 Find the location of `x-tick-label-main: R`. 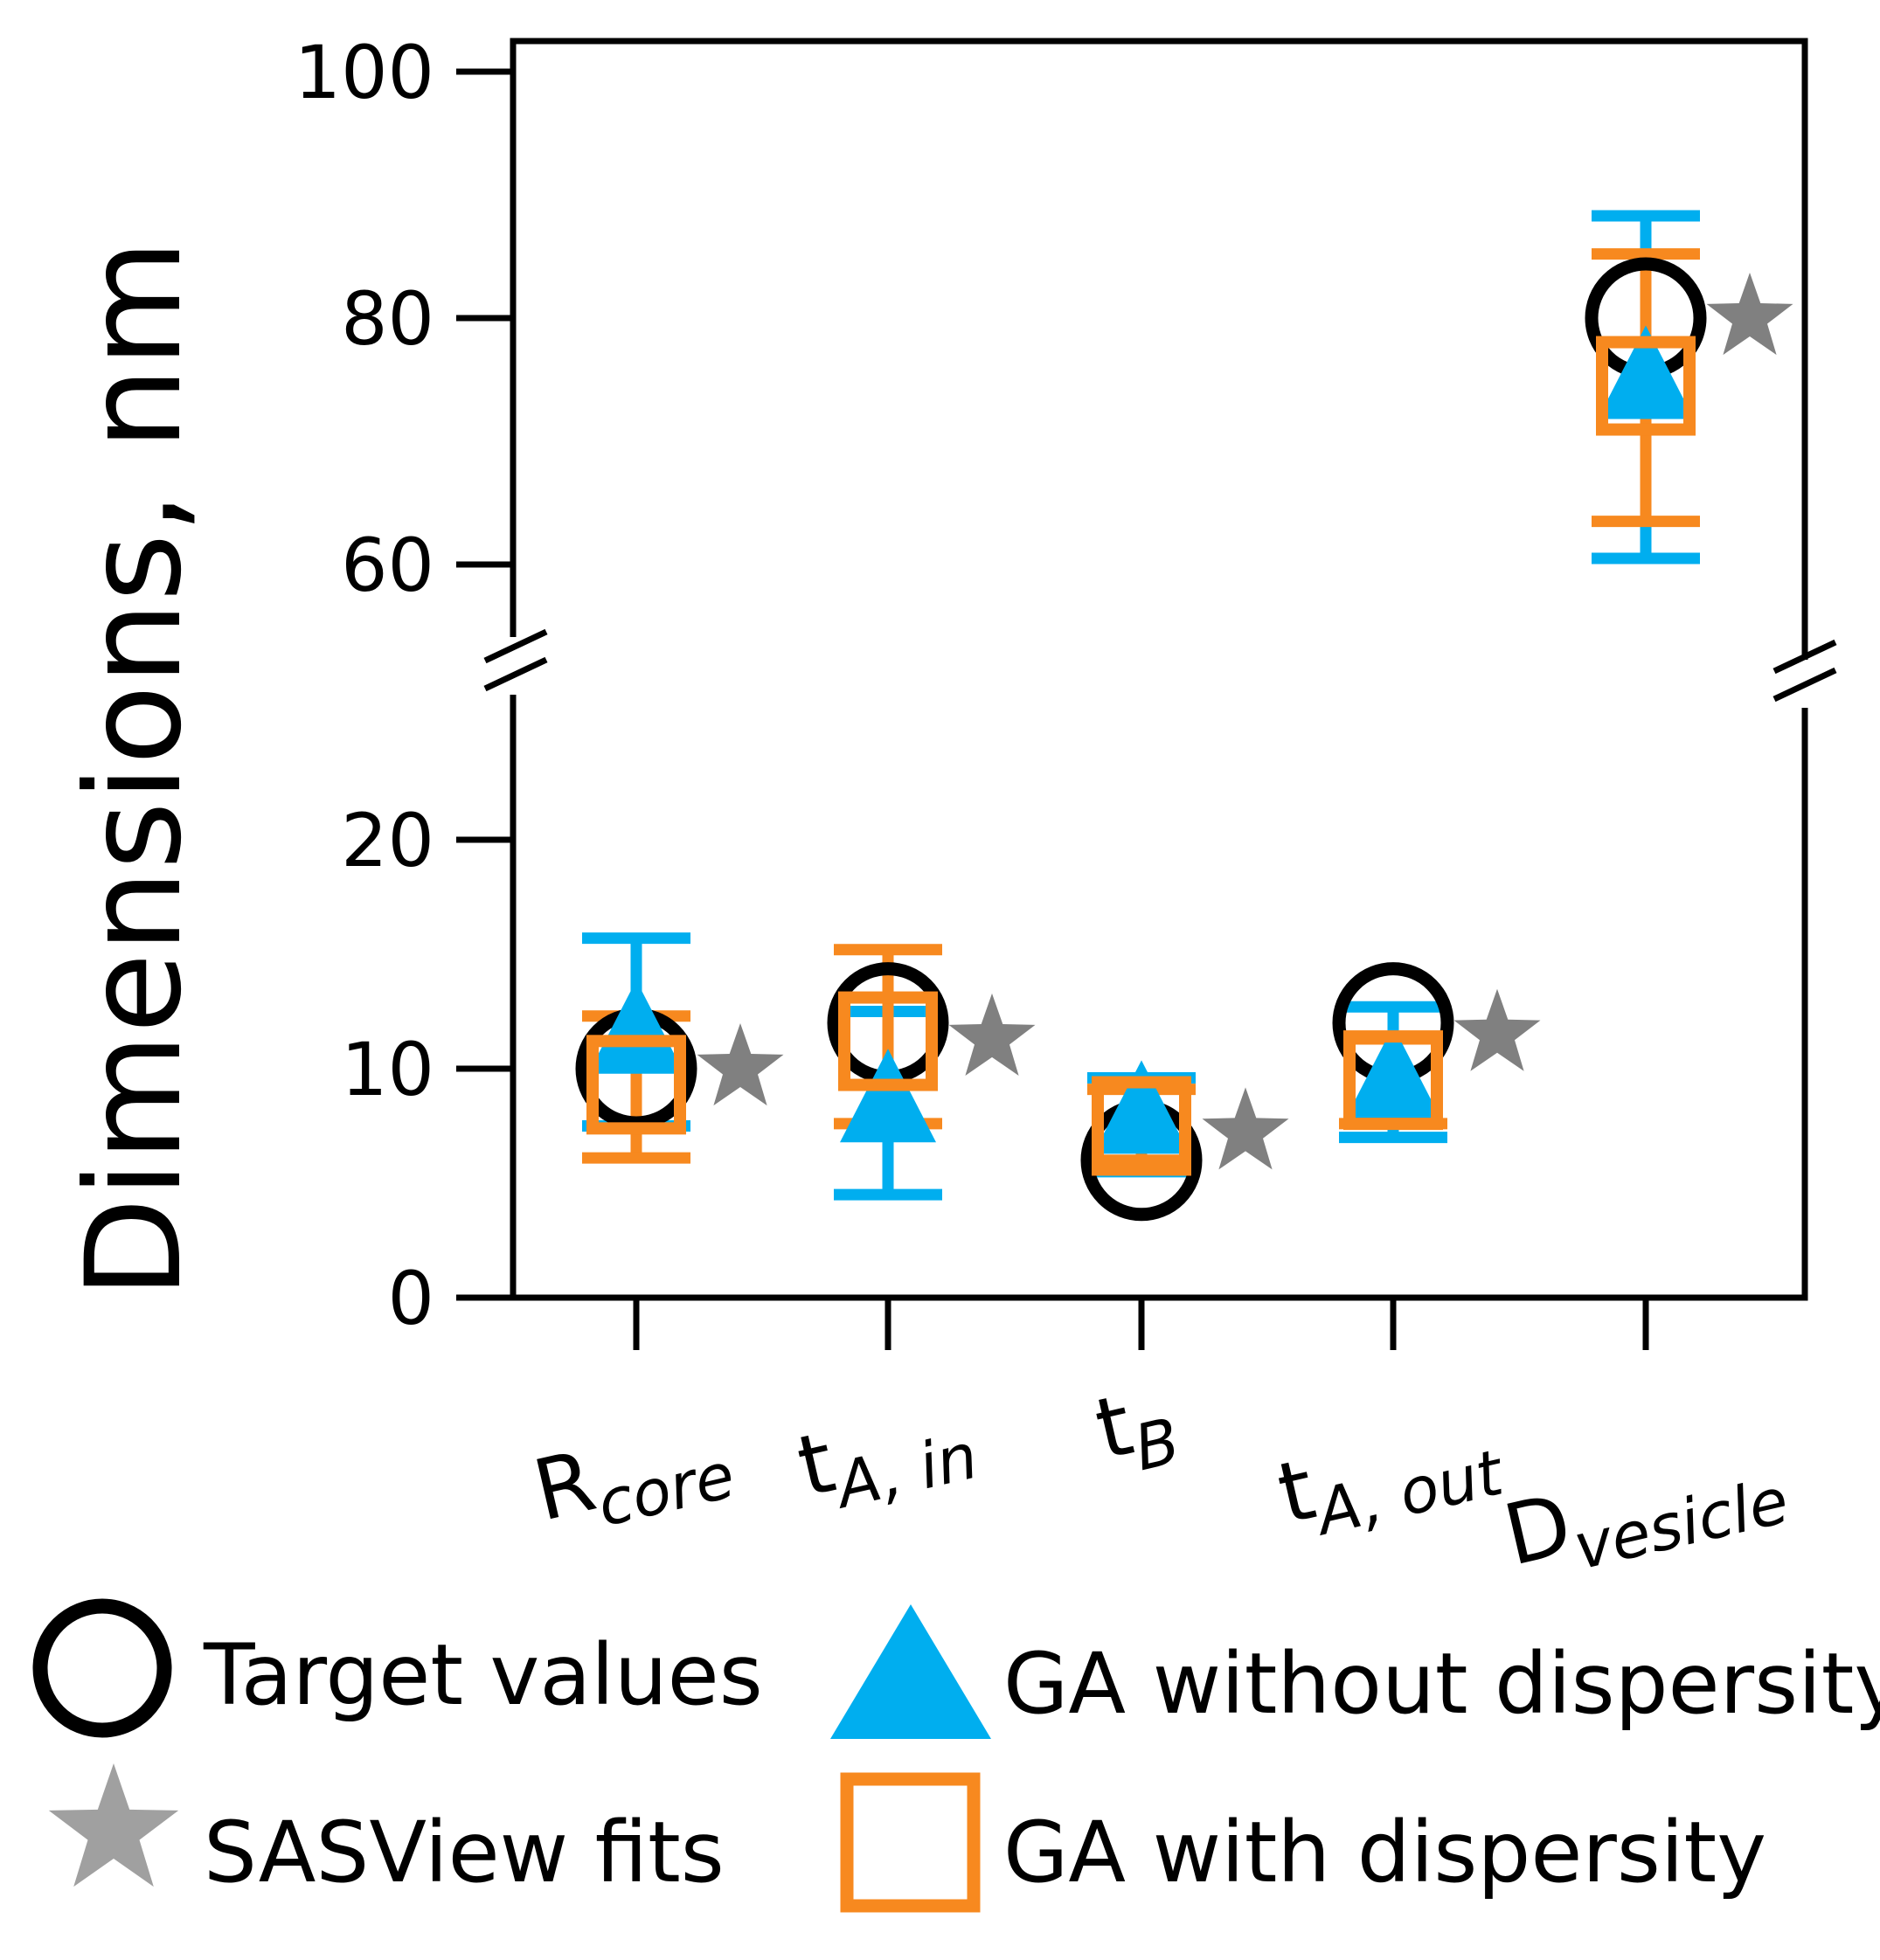

x-tick-label-main: R is located at coordinates (565, 1485).